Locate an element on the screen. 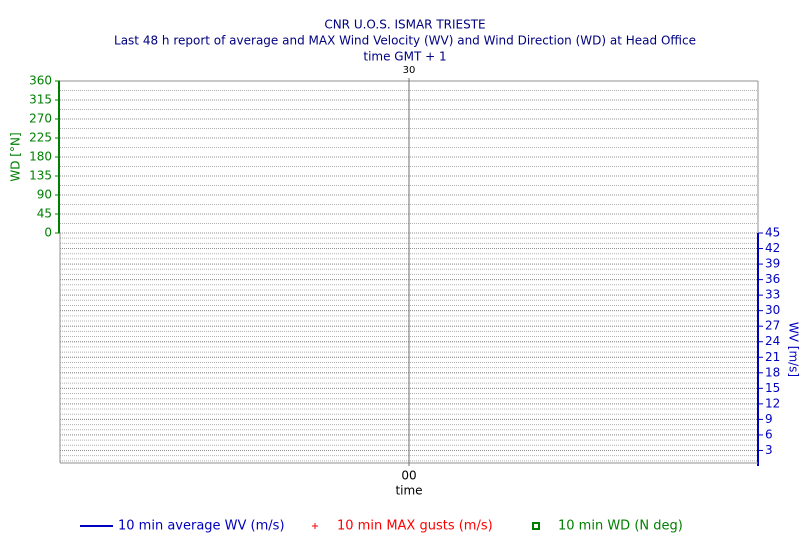 This screenshot has width=810, height=553. y2-tick-label: 45 is located at coordinates (772, 233).